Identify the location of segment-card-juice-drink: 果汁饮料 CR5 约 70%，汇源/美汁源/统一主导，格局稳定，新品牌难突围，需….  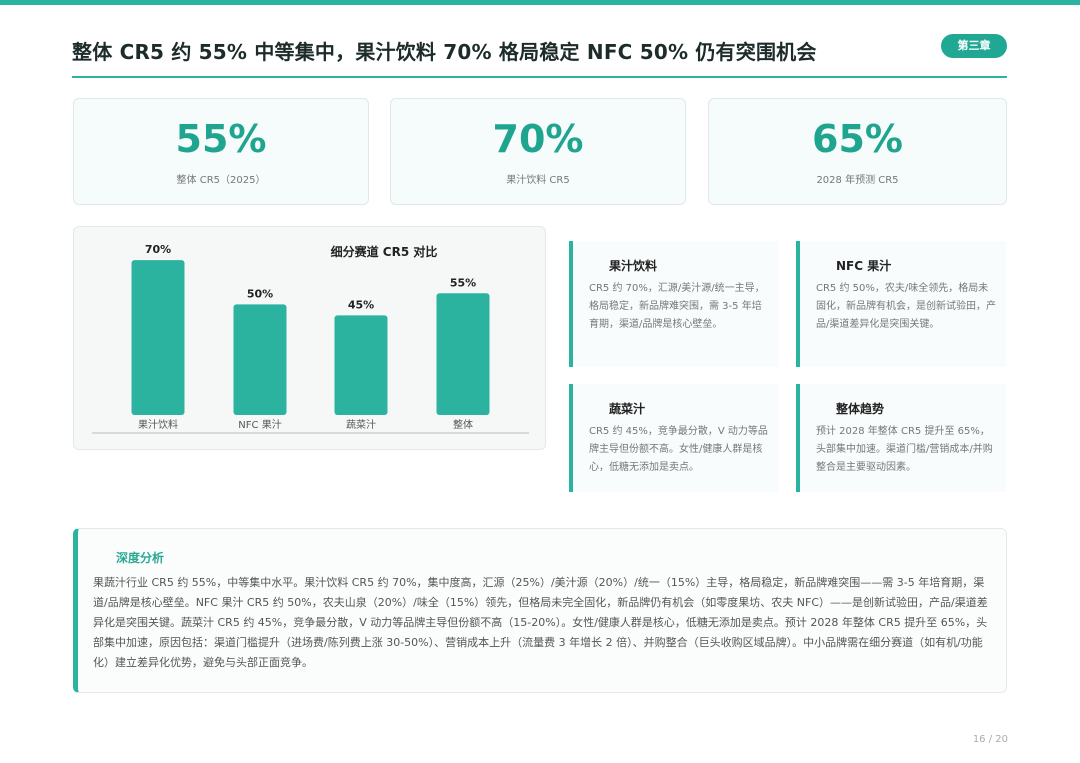
(674, 304).